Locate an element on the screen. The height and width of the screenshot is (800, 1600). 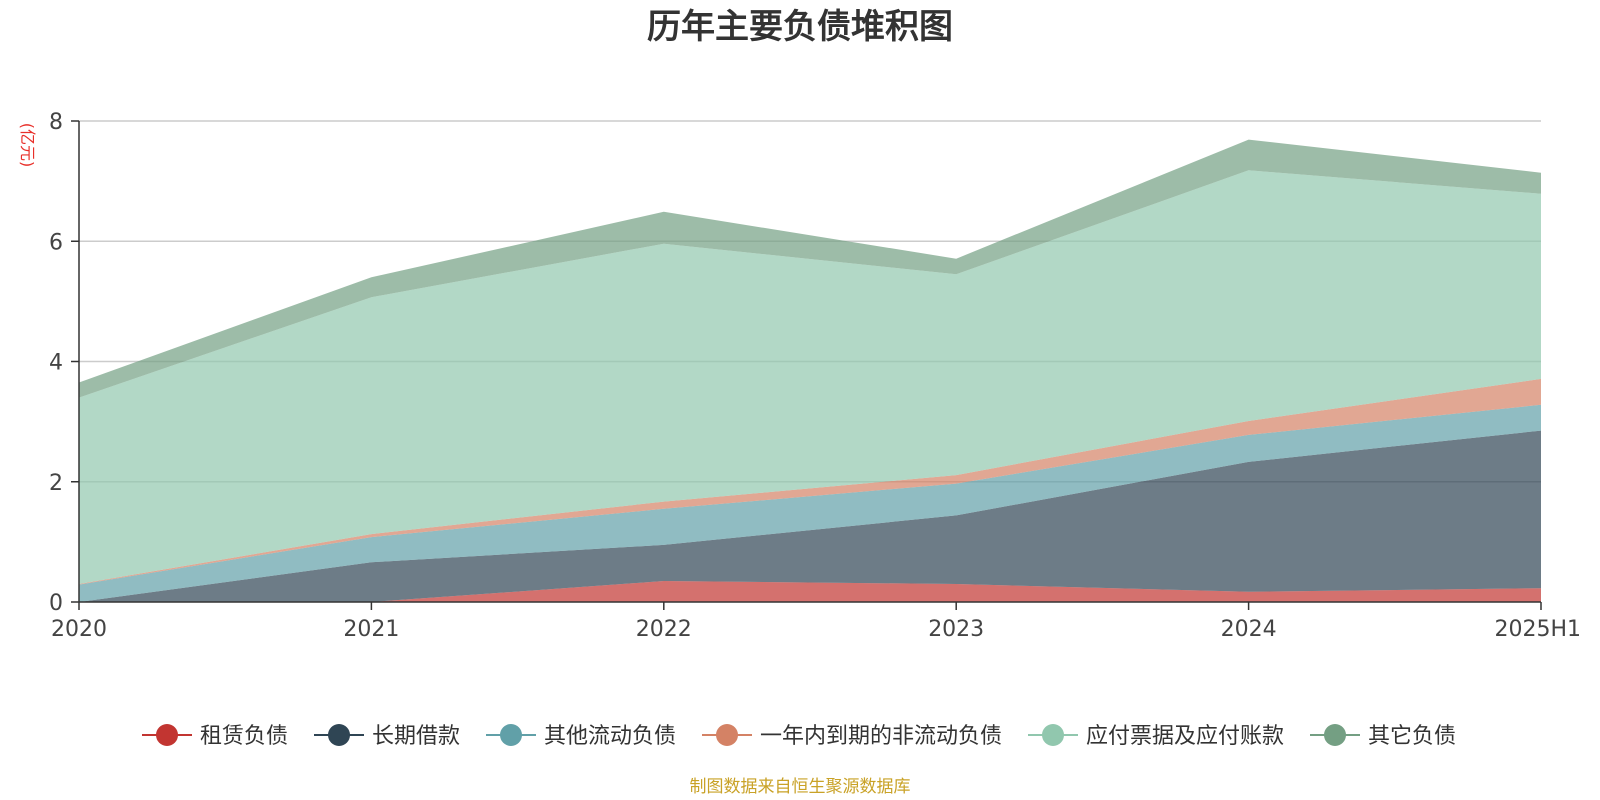
source-note: 制图数据来自恒生聚源数据库 is located at coordinates (800, 787).